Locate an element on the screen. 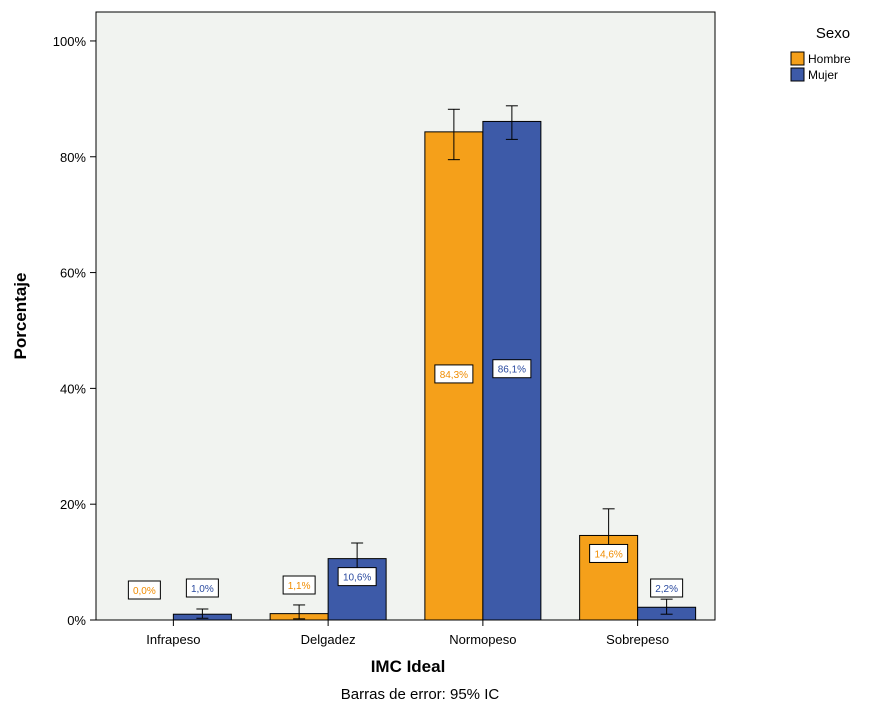 The height and width of the screenshot is (704, 871). legend-title: Sexo is located at coordinates (833, 33).